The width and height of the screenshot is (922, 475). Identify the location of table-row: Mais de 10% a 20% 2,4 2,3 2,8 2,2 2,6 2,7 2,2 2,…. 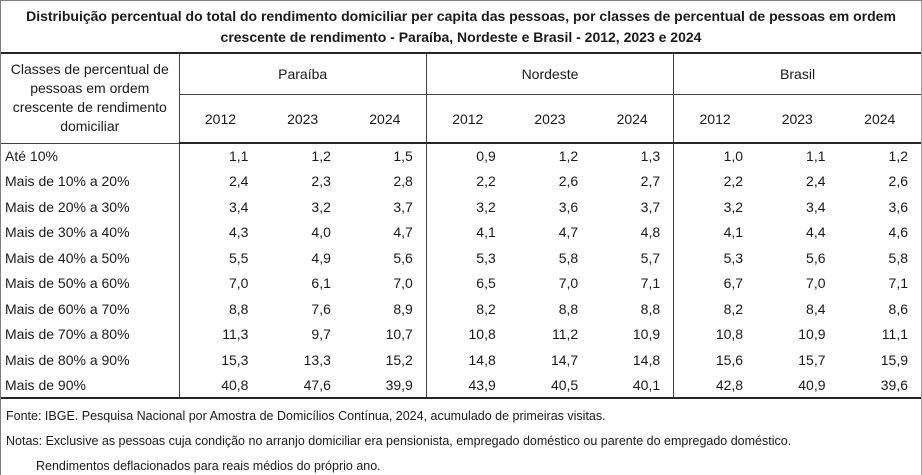
(461, 181).